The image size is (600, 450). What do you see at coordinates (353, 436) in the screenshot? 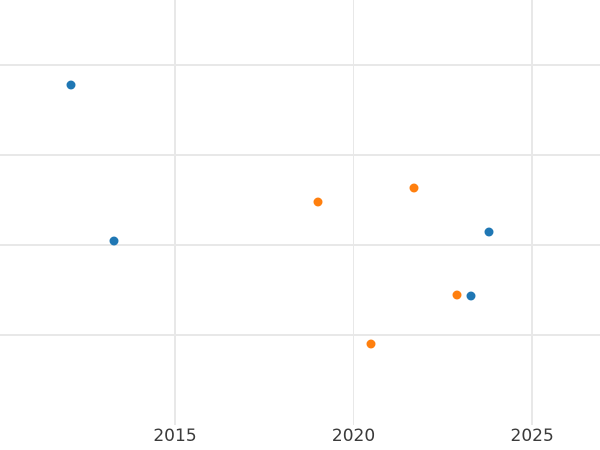
I see `x-tick-label-2020: 2020` at bounding box center [353, 436].